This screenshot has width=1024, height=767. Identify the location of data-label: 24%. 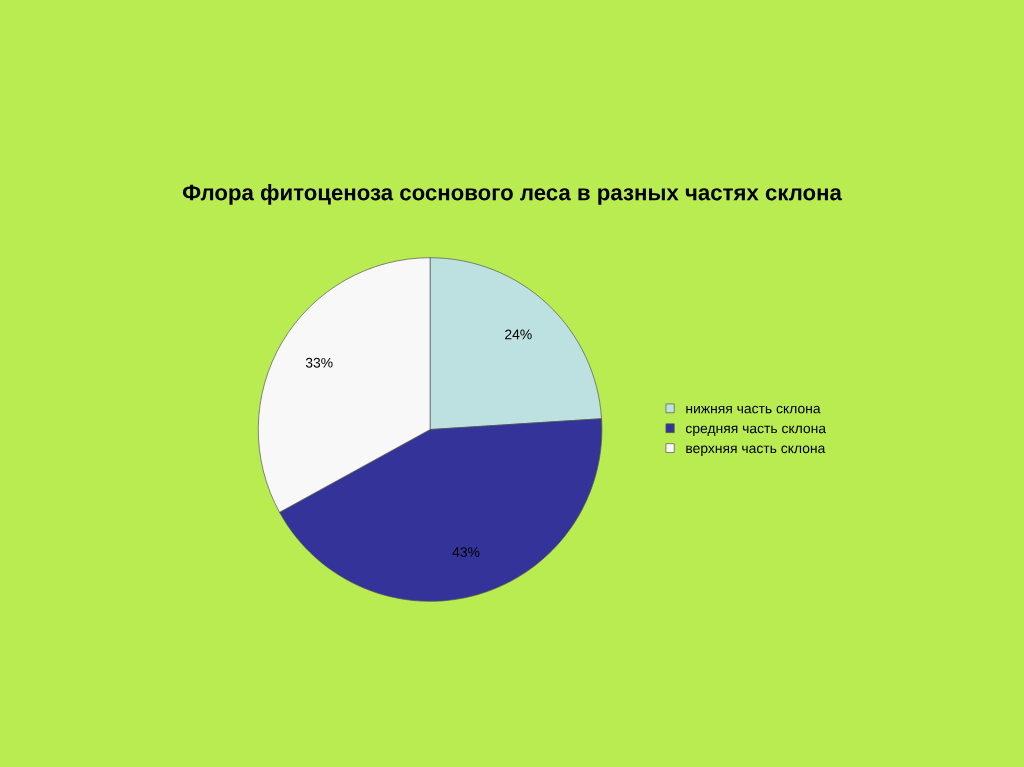
(518, 334).